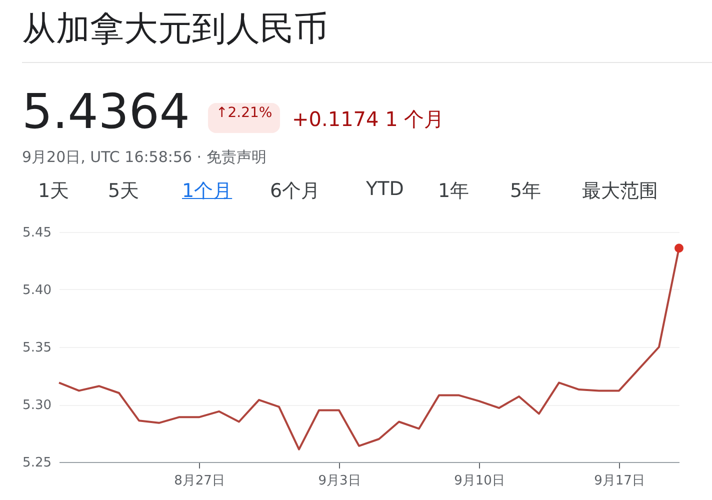  Describe the element at coordinates (124, 191) in the screenshot. I see `text: 5天` at that location.